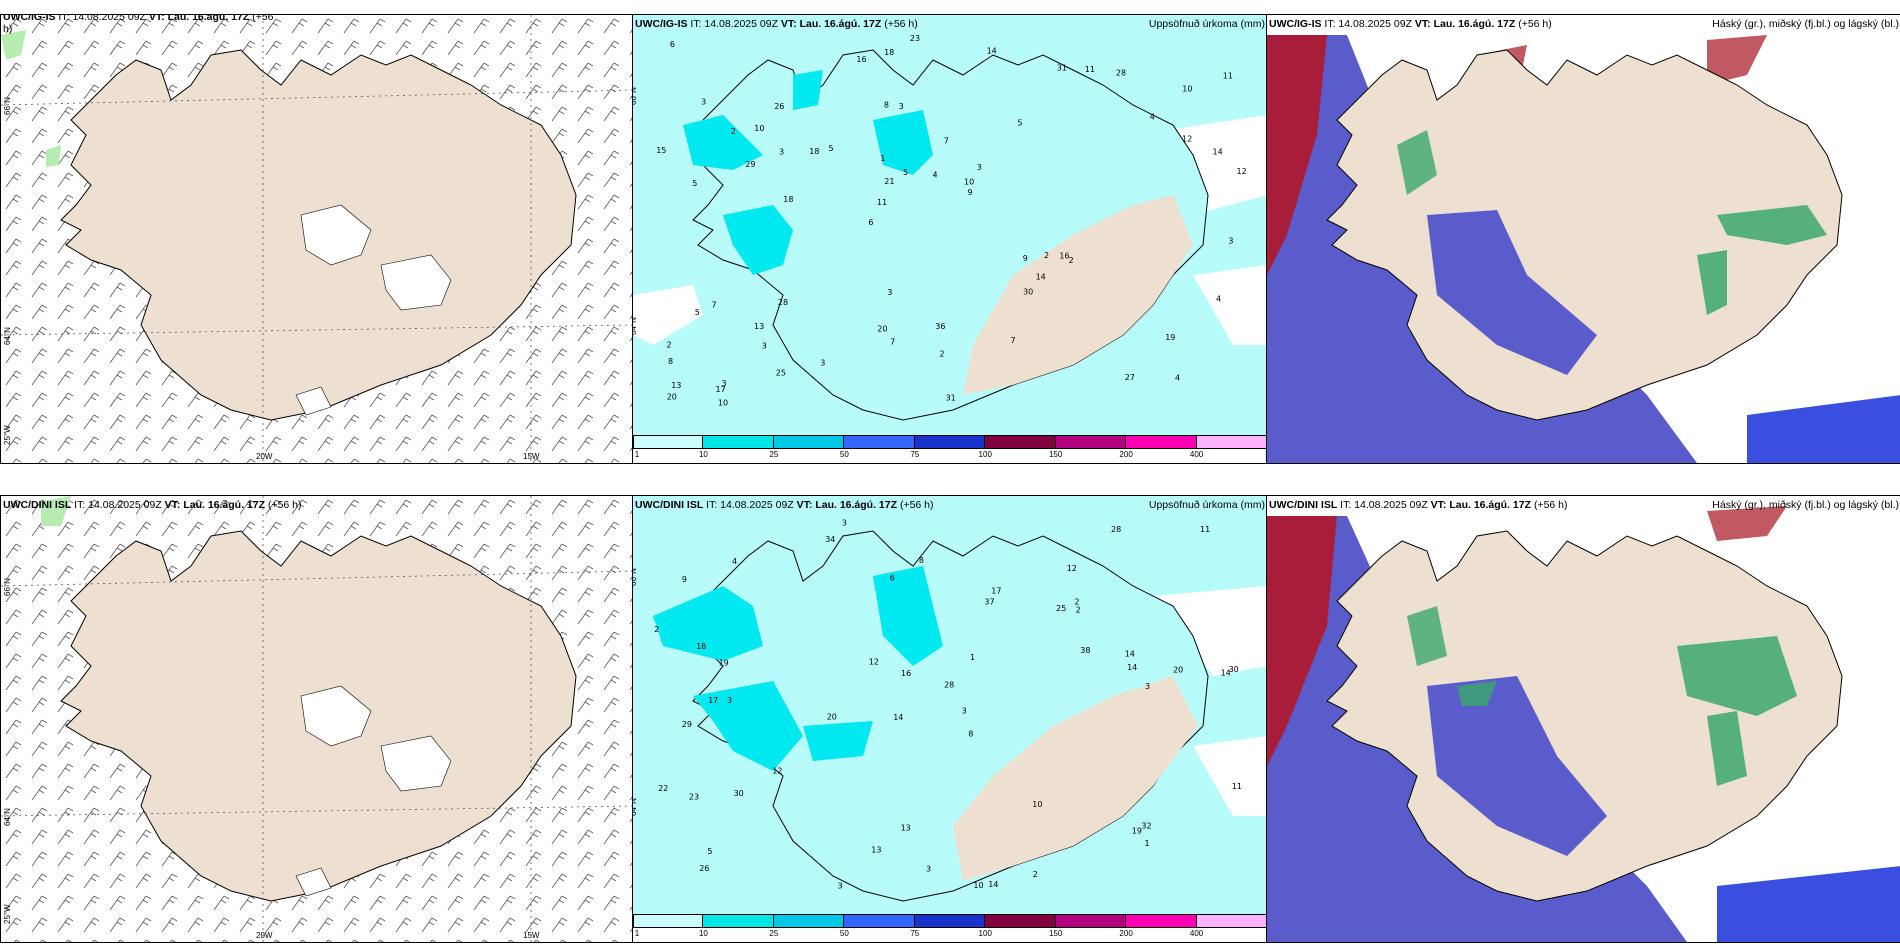 This screenshot has height=950, width=1900. Describe the element at coordinates (874, 662) in the screenshot. I see `precip-value-label: 12` at that location.